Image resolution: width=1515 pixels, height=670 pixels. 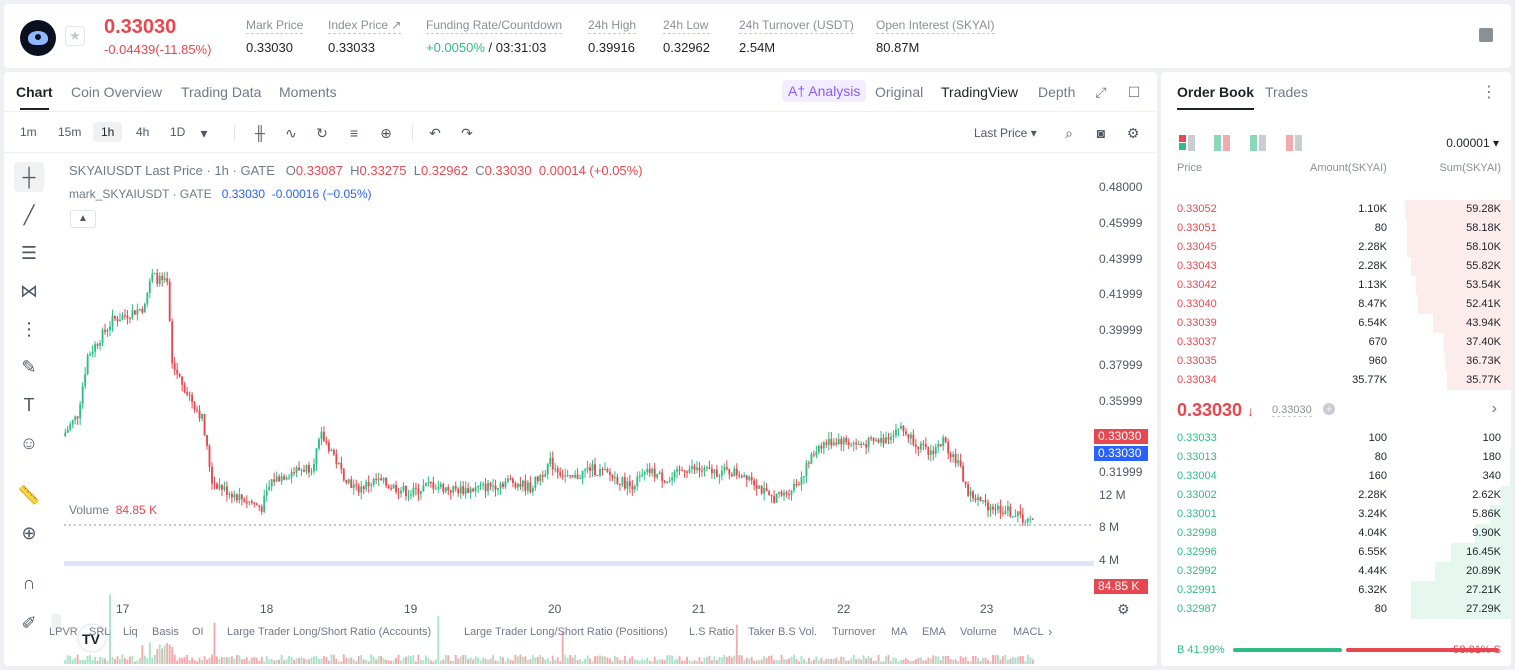 I want to click on axis-settings-icon: ⚙, so click(x=1123, y=609).